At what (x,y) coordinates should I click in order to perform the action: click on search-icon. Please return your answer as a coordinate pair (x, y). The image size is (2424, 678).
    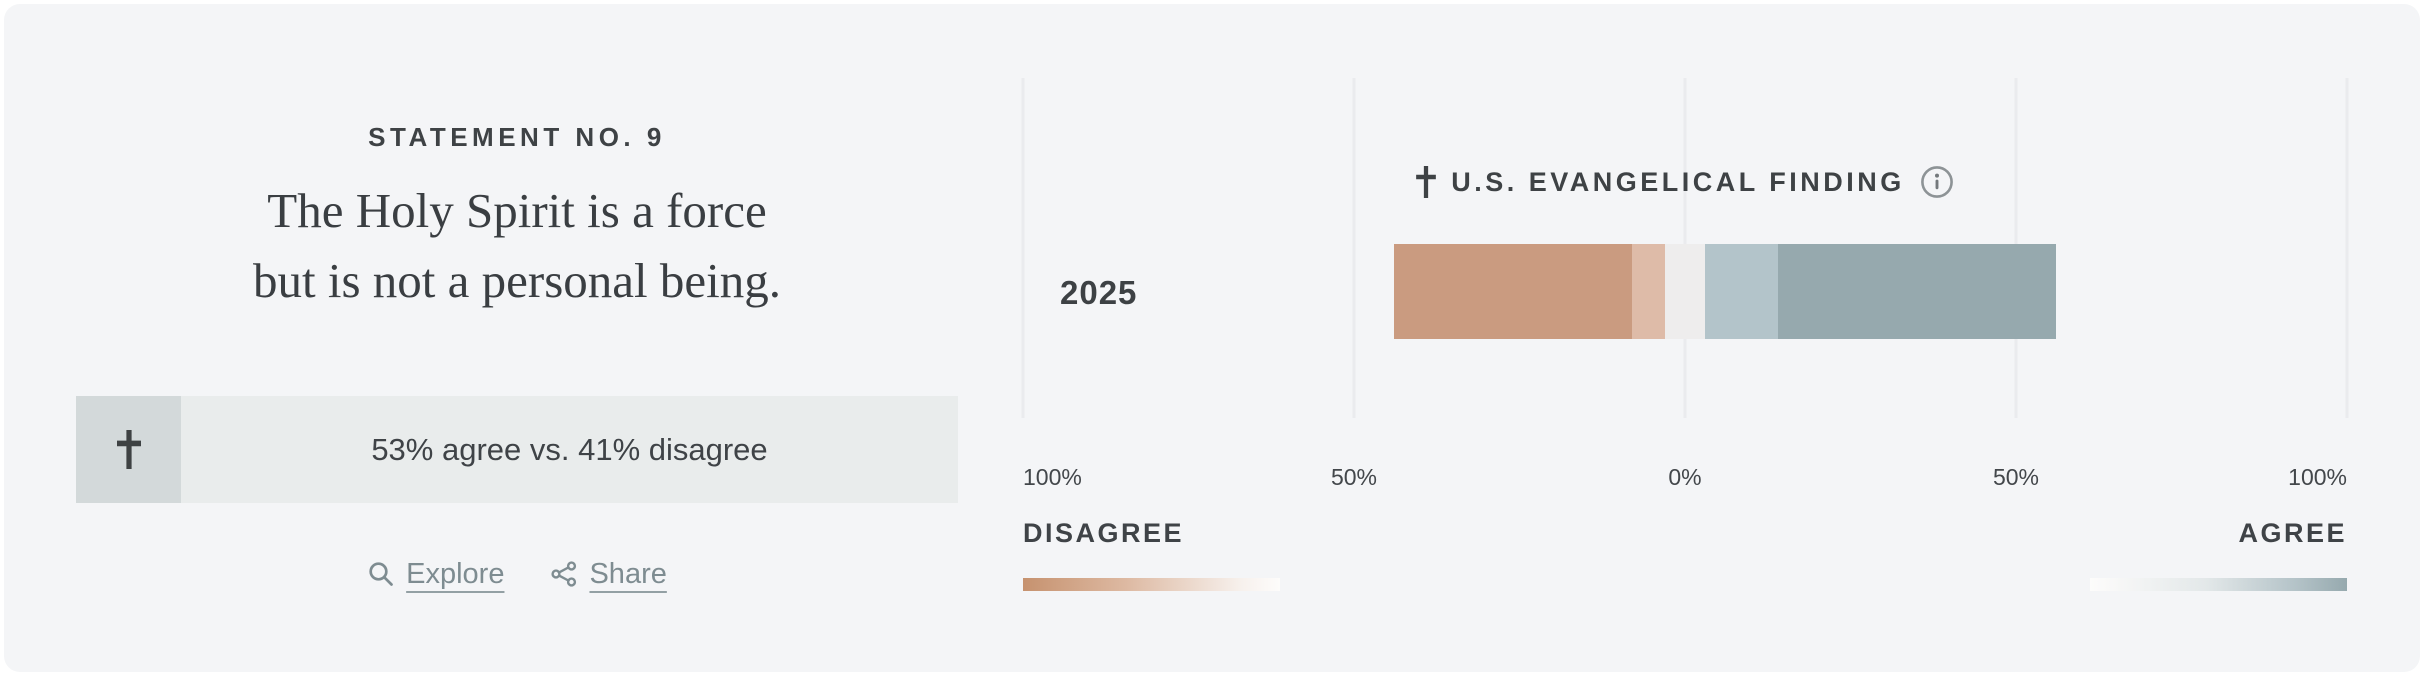
    Looking at the image, I should click on (381, 574).